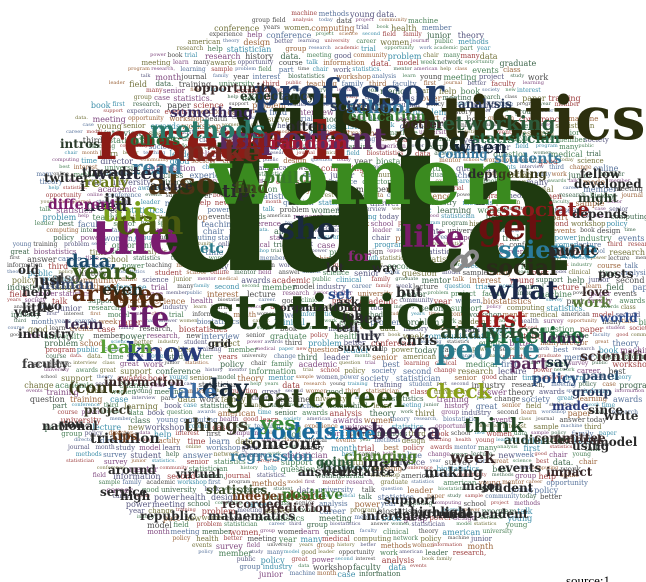 The image size is (646, 582). What do you see at coordinates (545, 419) in the screenshot?
I see `background-word: journal` at bounding box center [545, 419].